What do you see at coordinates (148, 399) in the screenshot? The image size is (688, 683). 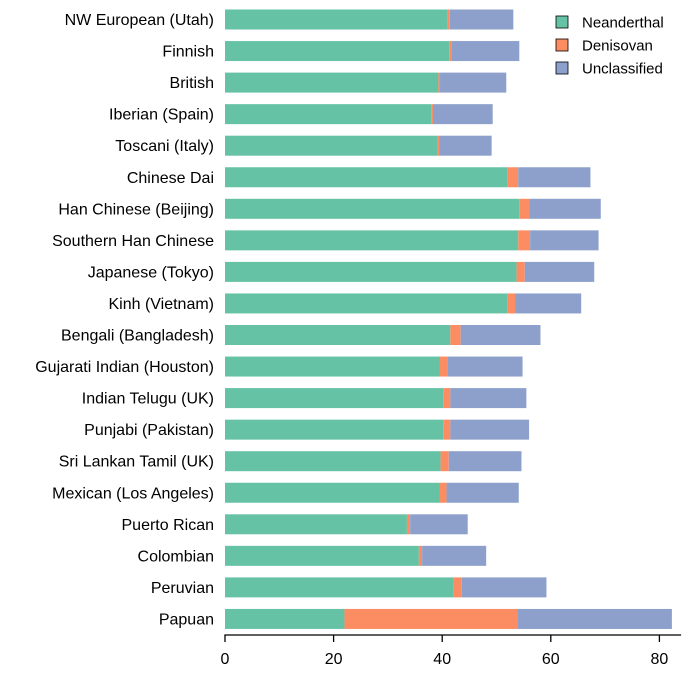 I see `category-label: Indian Telugu (UK)` at bounding box center [148, 399].